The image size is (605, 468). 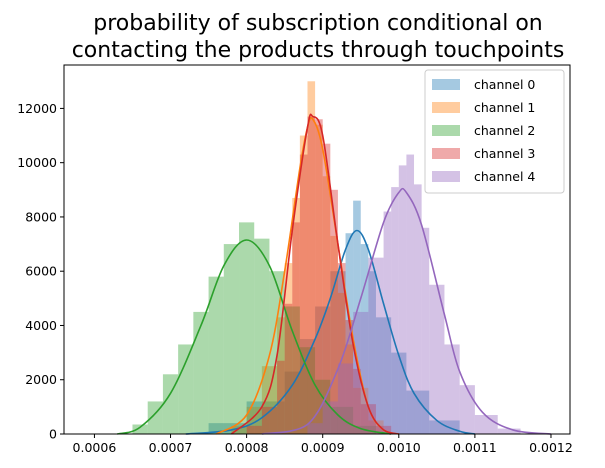 I want to click on legend-label-4: channel 4, so click(x=504, y=176).